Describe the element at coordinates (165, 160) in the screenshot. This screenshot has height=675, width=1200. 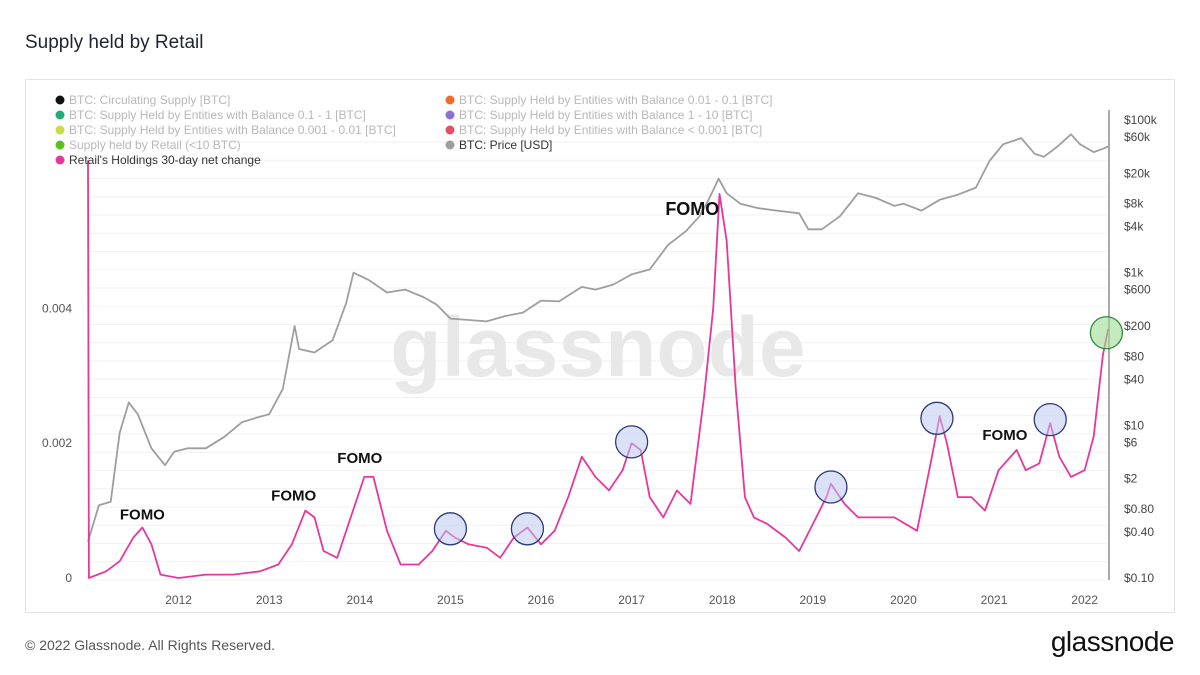
I see `legend-item: Retail's Holdings 30-day net change` at that location.